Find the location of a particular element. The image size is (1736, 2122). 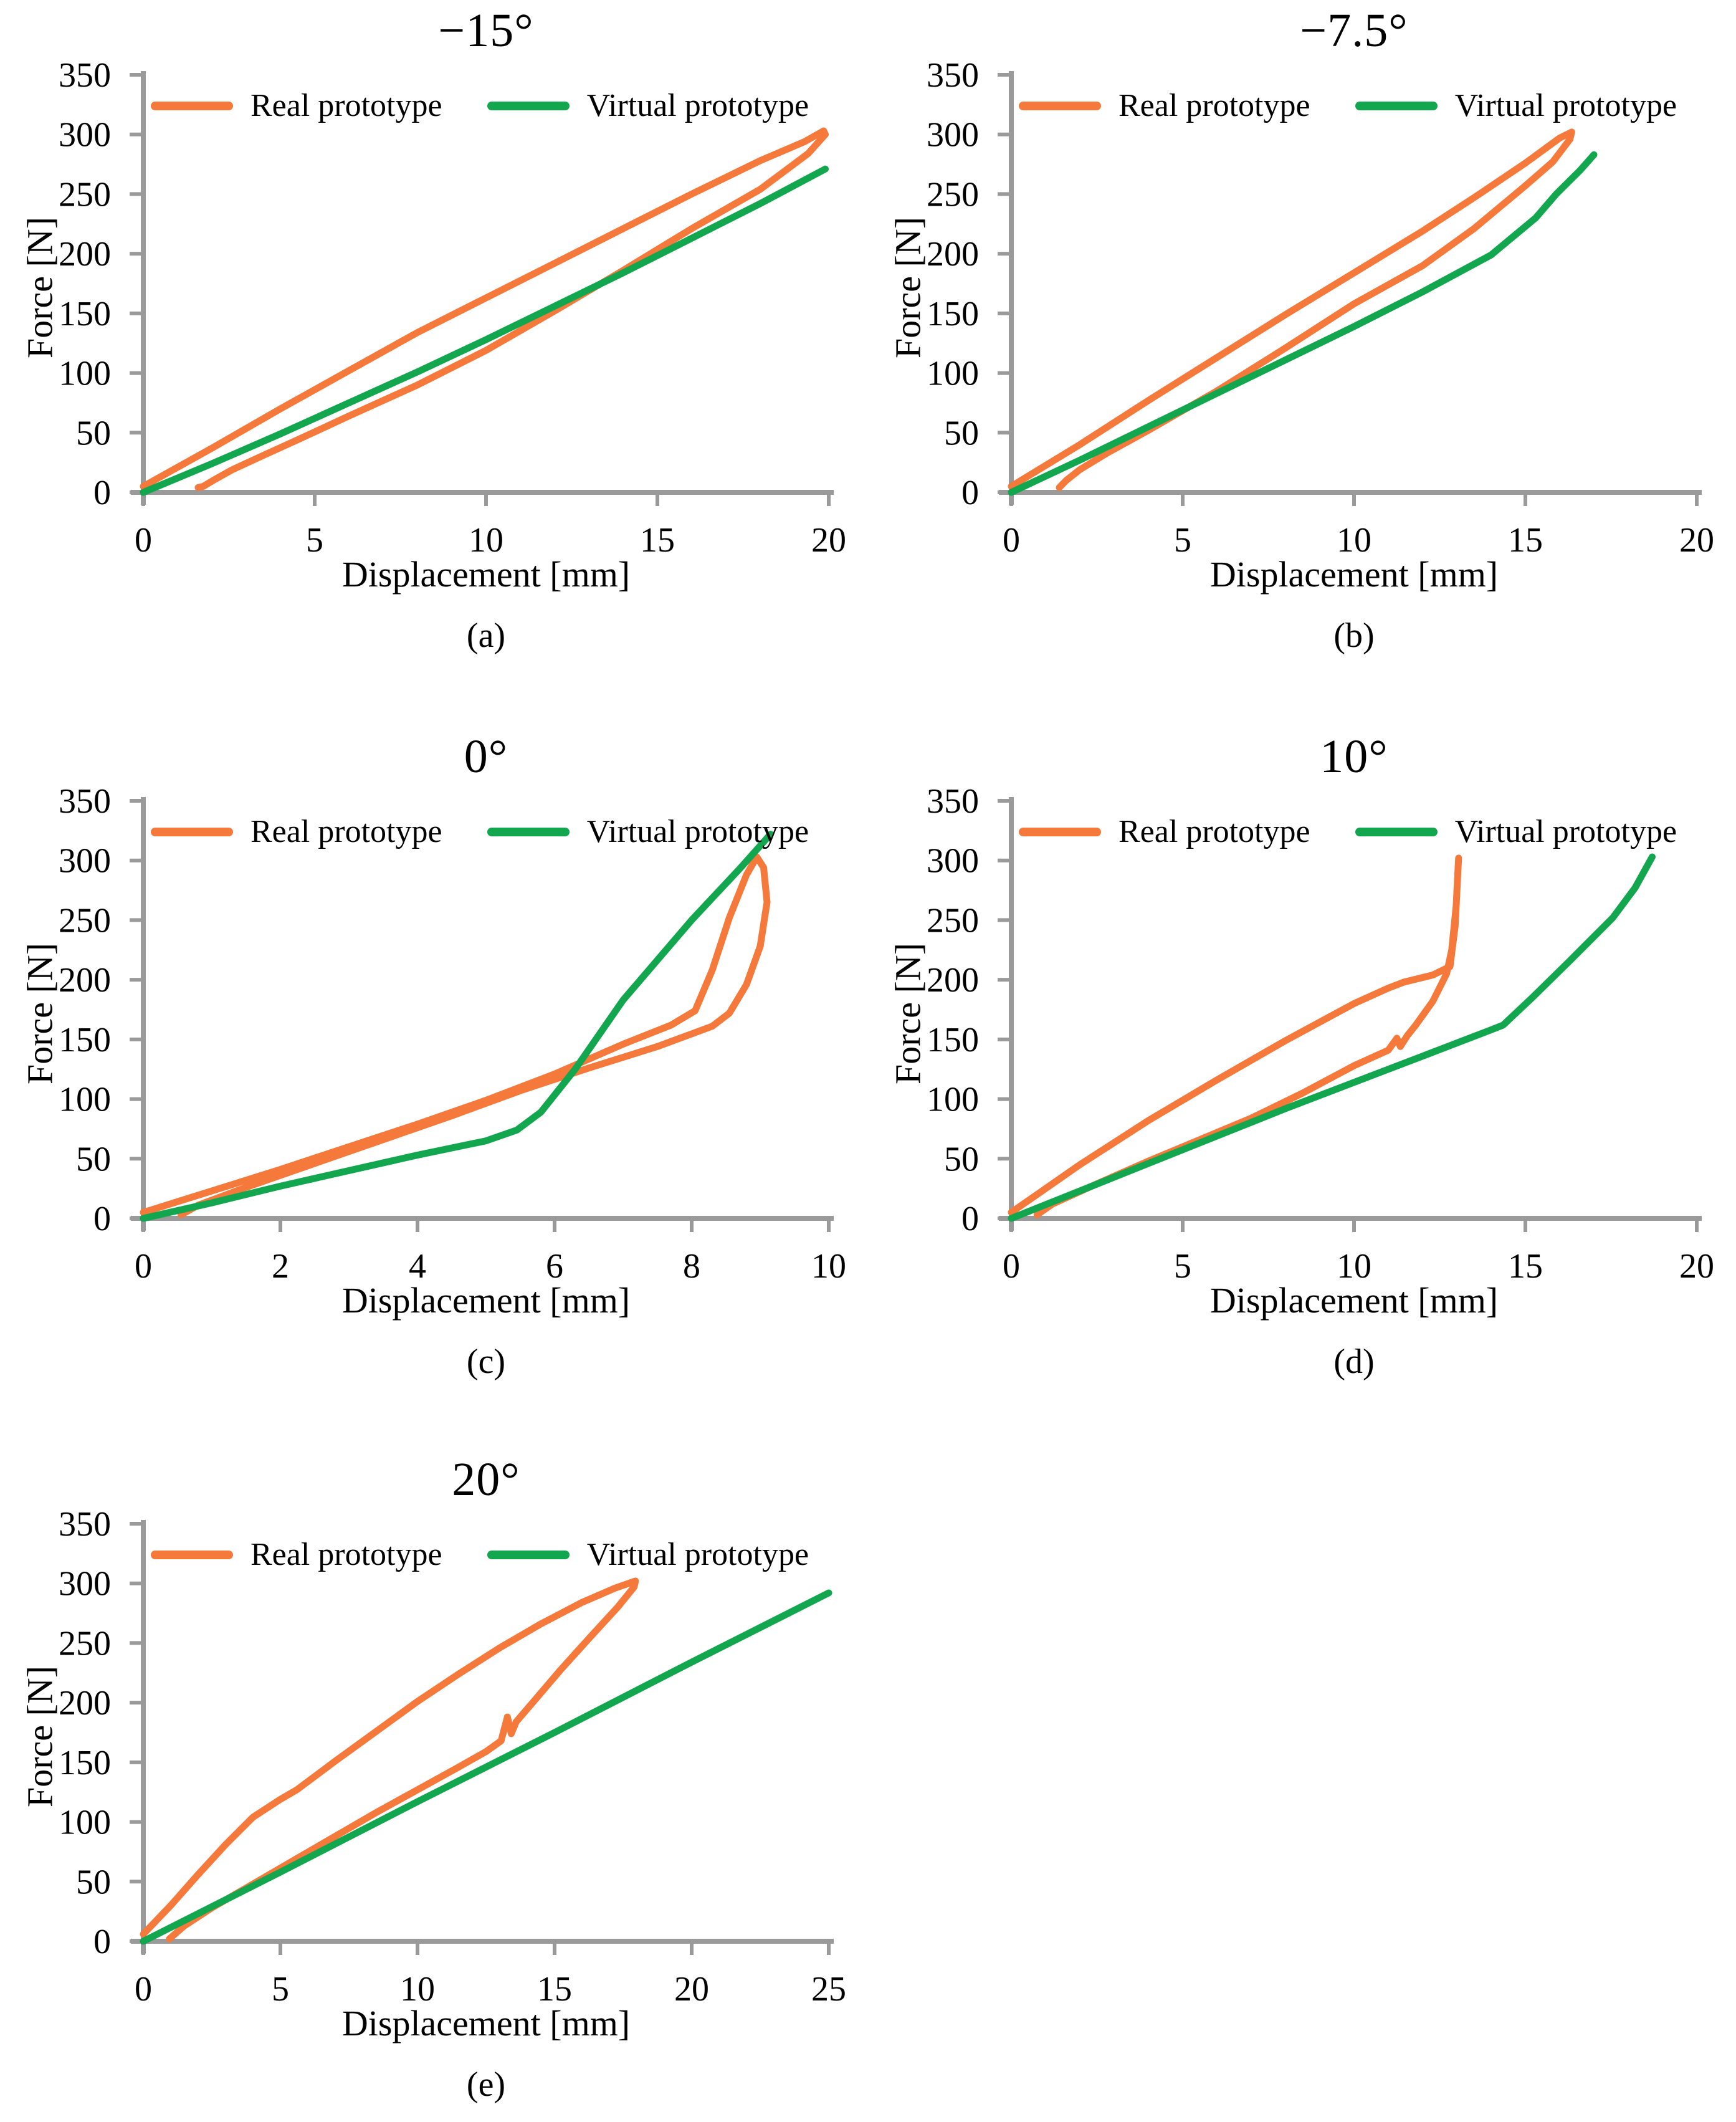

x-tick-label: 6 is located at coordinates (554, 1266).